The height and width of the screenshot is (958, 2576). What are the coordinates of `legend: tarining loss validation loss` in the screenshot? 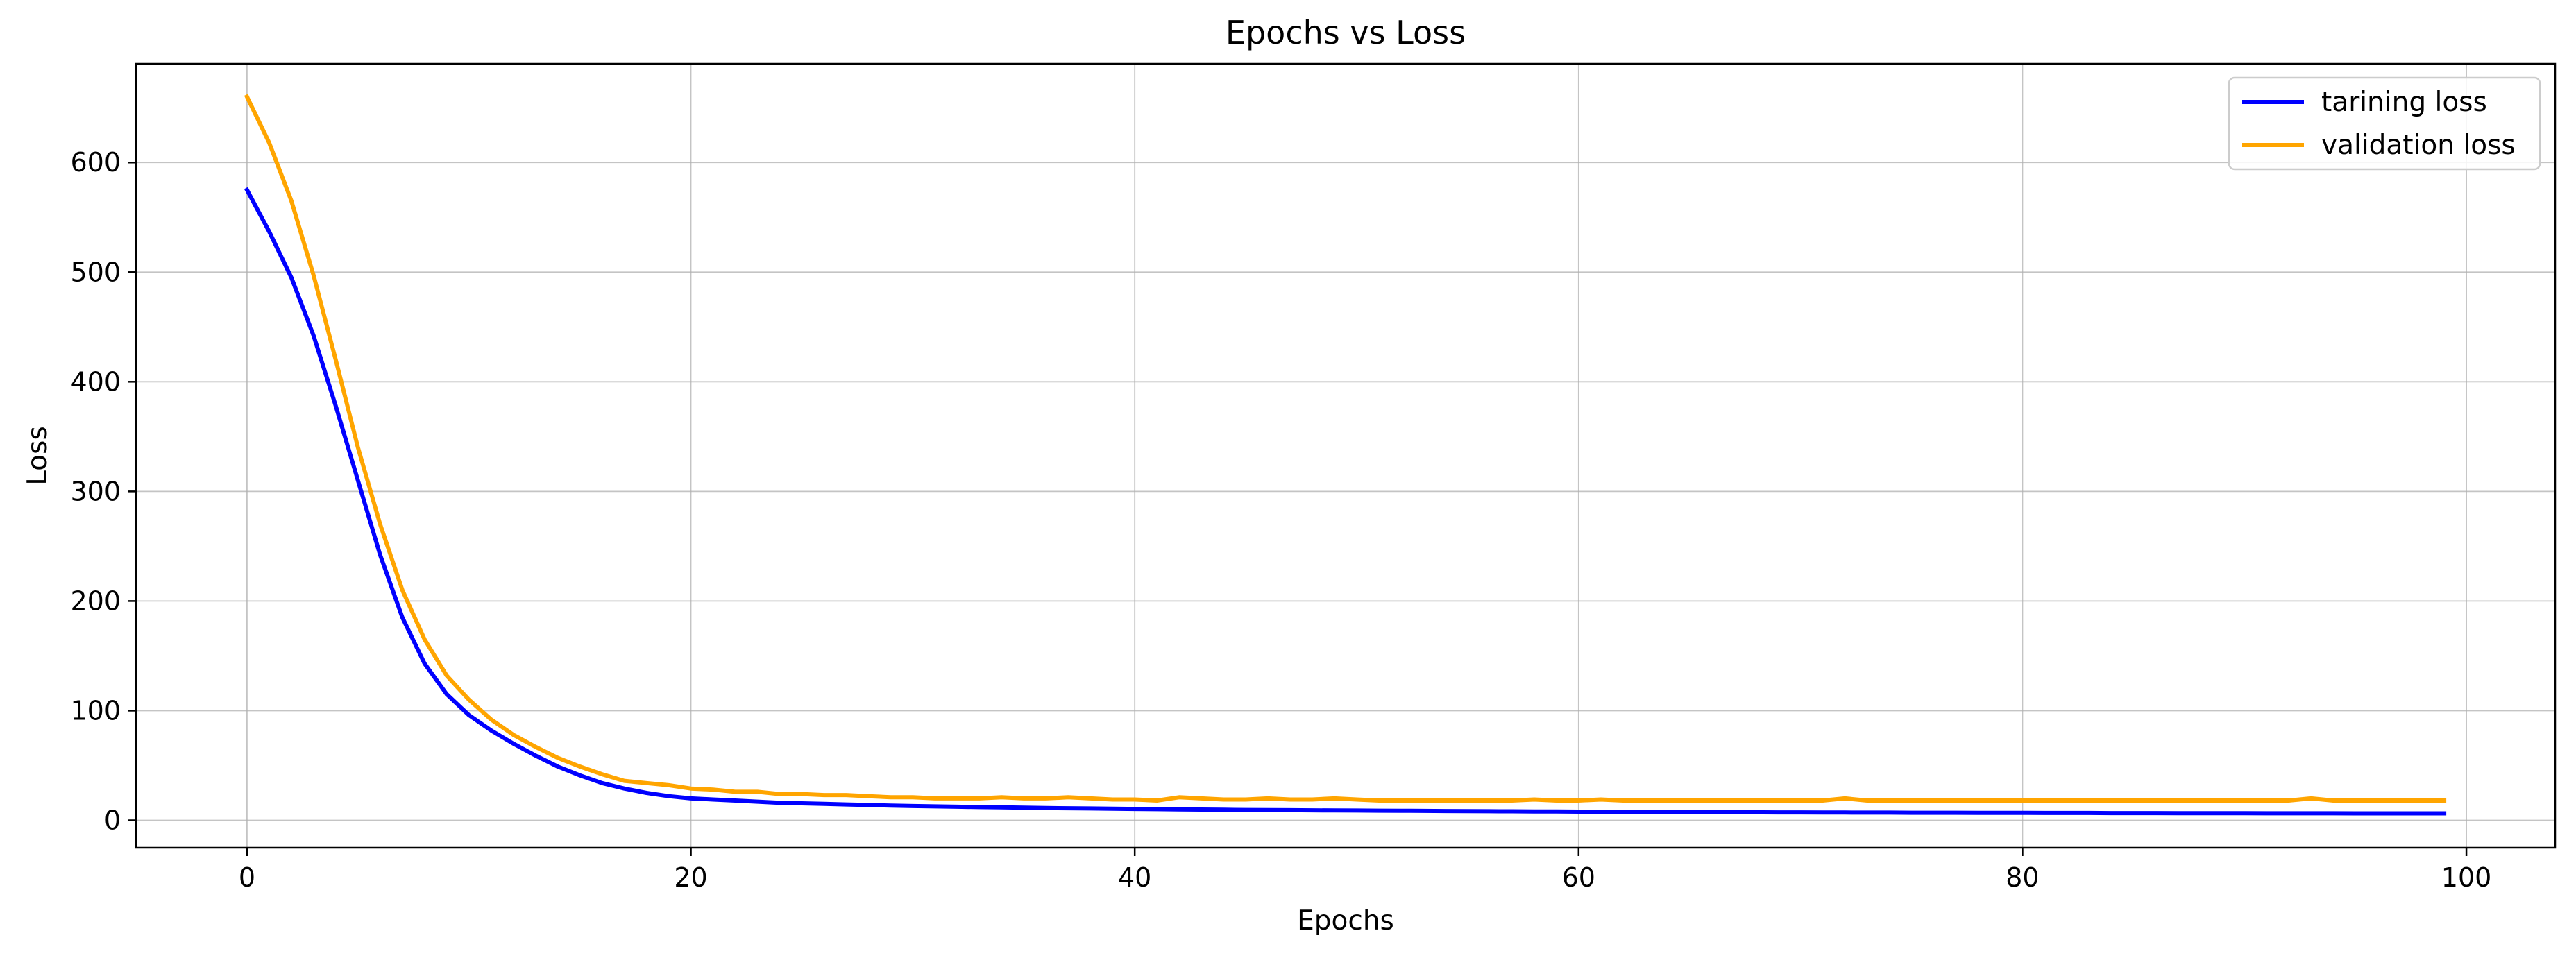 It's located at (2384, 124).